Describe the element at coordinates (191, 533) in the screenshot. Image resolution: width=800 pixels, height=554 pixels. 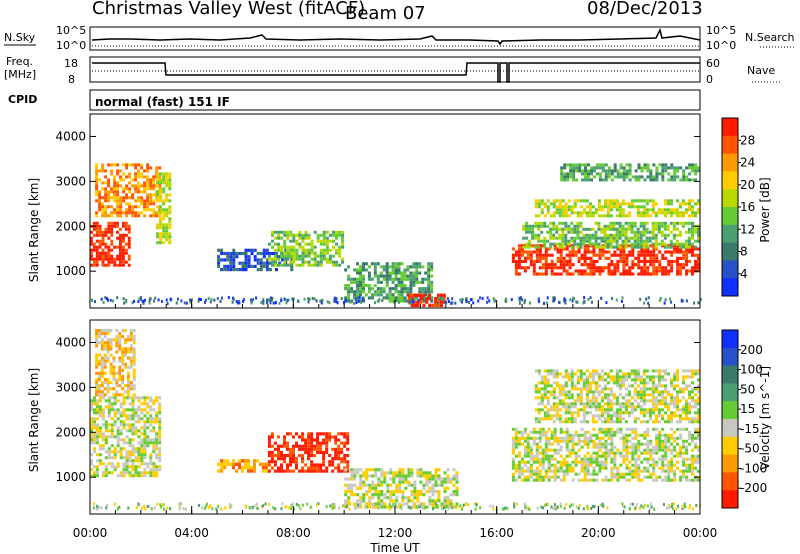
I see `x-tick-label: 04:00` at that location.